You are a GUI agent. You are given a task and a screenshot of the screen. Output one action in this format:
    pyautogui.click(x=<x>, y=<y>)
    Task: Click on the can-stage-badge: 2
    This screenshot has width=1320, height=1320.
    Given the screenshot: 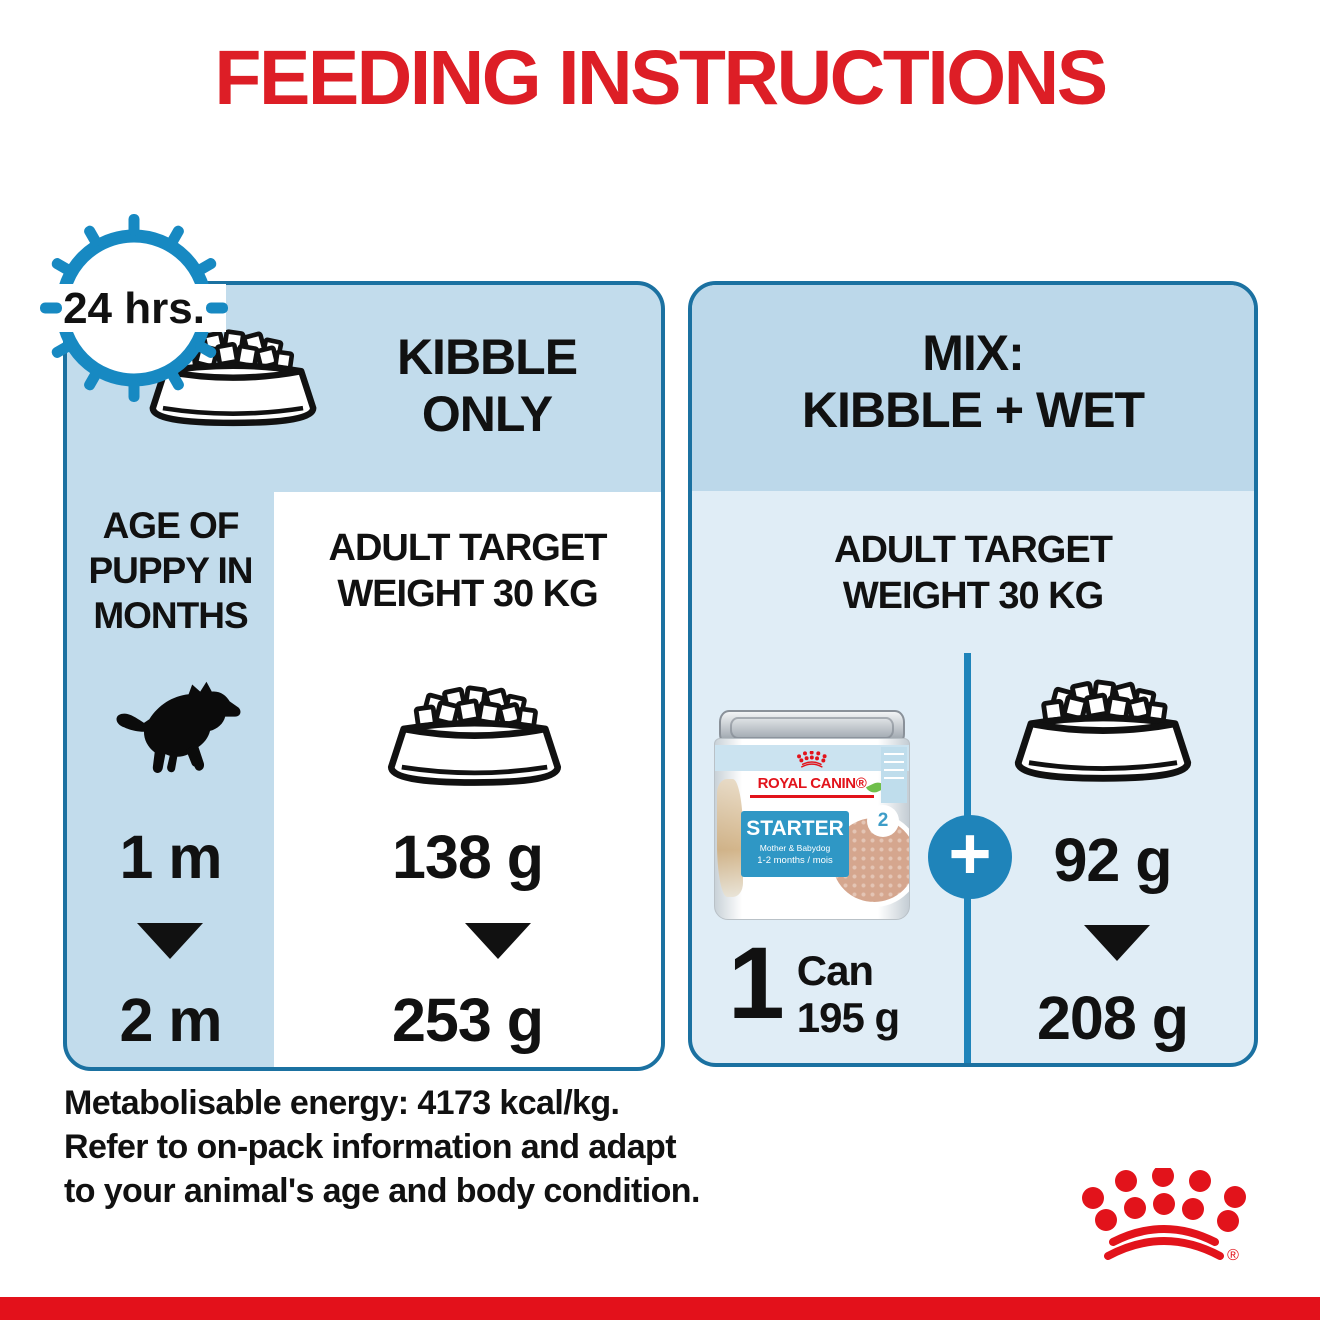 What is the action you would take?
    pyautogui.click(x=883, y=821)
    